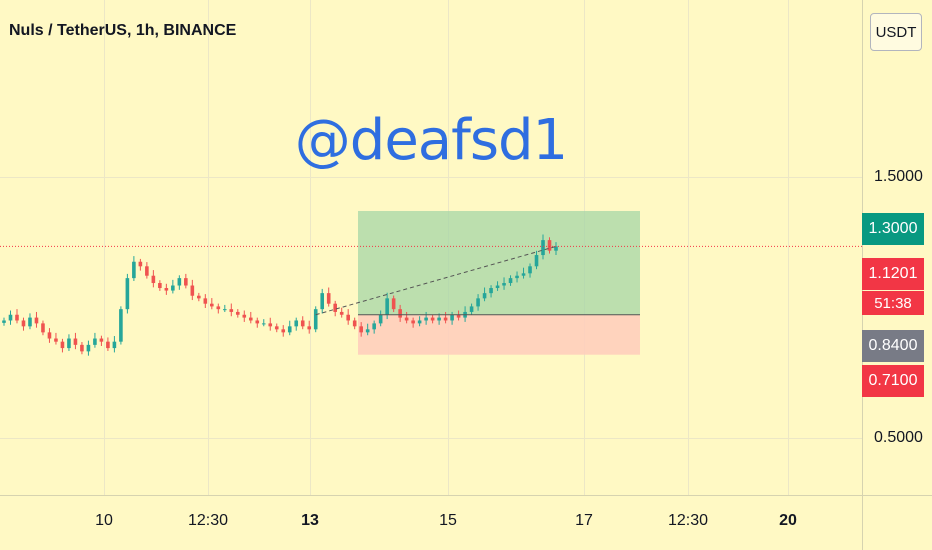 The width and height of the screenshot is (932, 550). What do you see at coordinates (896, 32) in the screenshot?
I see `currency-button: USDT` at bounding box center [896, 32].